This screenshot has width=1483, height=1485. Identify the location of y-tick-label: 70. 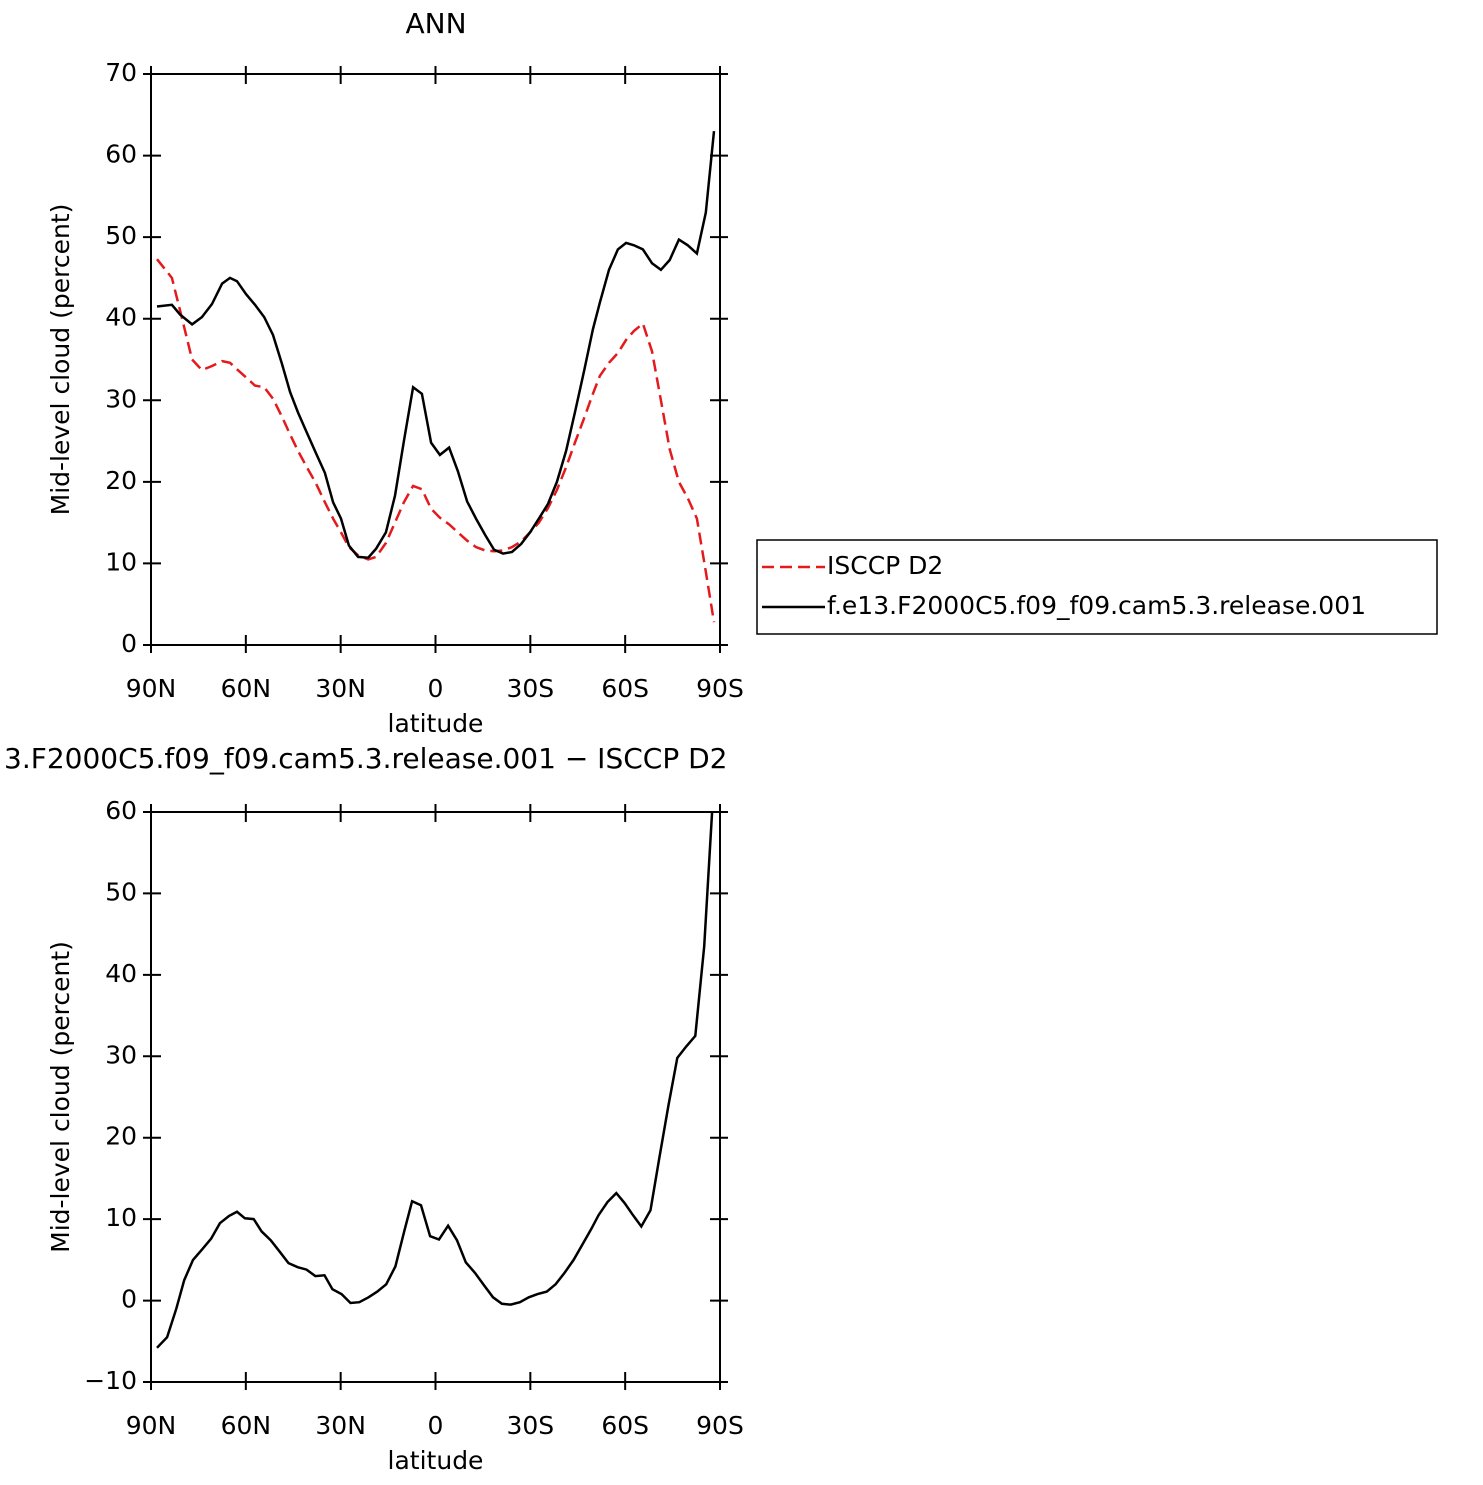
(121, 72).